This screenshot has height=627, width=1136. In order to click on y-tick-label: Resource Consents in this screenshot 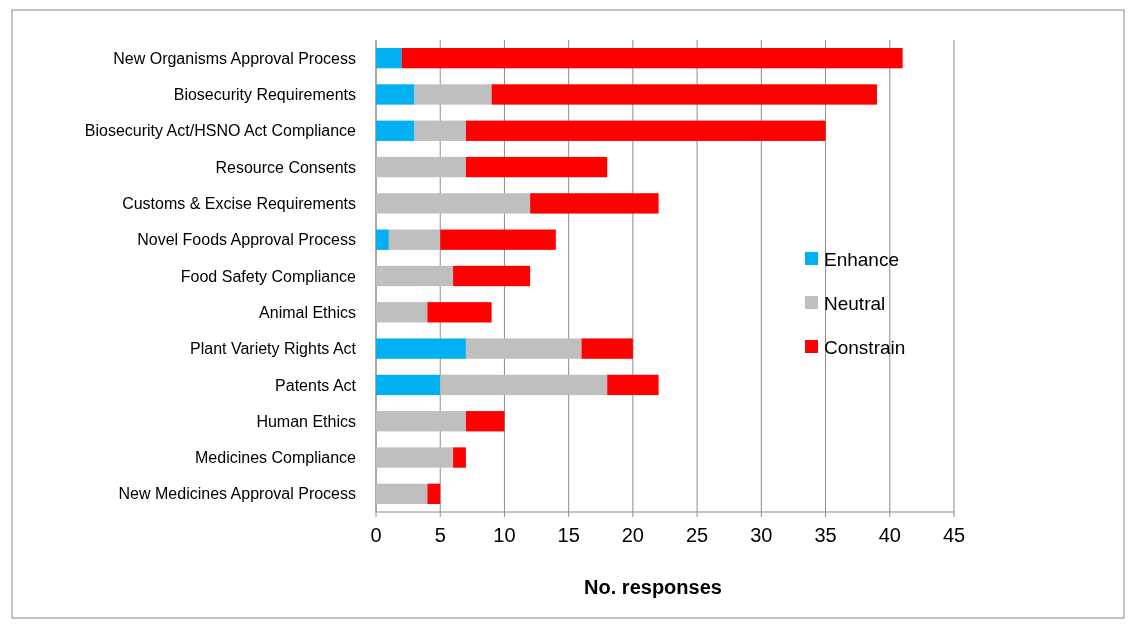, I will do `click(285, 167)`.